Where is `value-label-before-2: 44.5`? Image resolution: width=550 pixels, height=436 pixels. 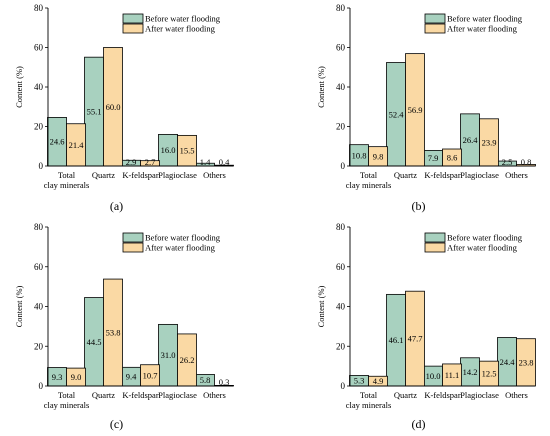
value-label-before-2: 44.5 is located at coordinates (94, 342).